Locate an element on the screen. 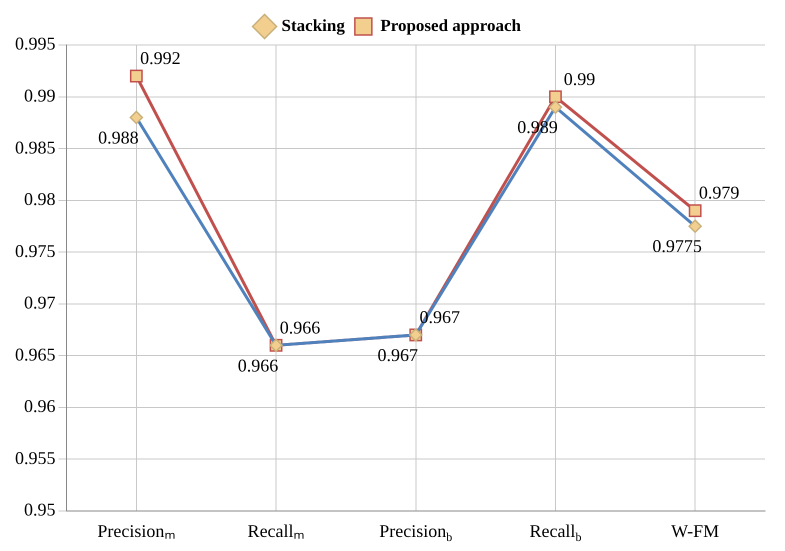 This screenshot has height=551, width=785. y-tick-label: 0.95 is located at coordinates (40, 510).